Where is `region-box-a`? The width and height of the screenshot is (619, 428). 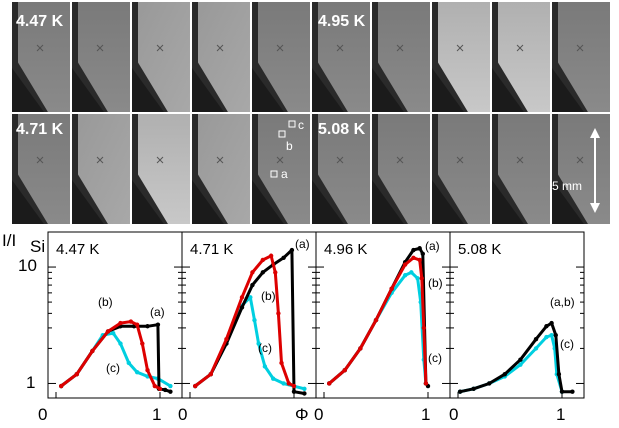 region-box-a is located at coordinates (274, 174).